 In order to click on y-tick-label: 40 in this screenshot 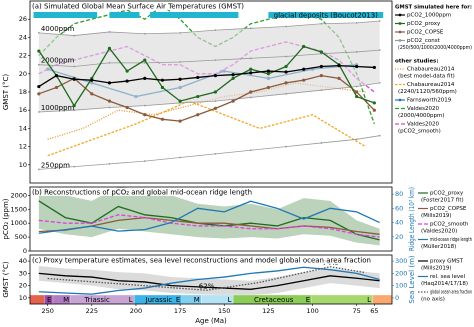, I will do `click(23, 261)`.